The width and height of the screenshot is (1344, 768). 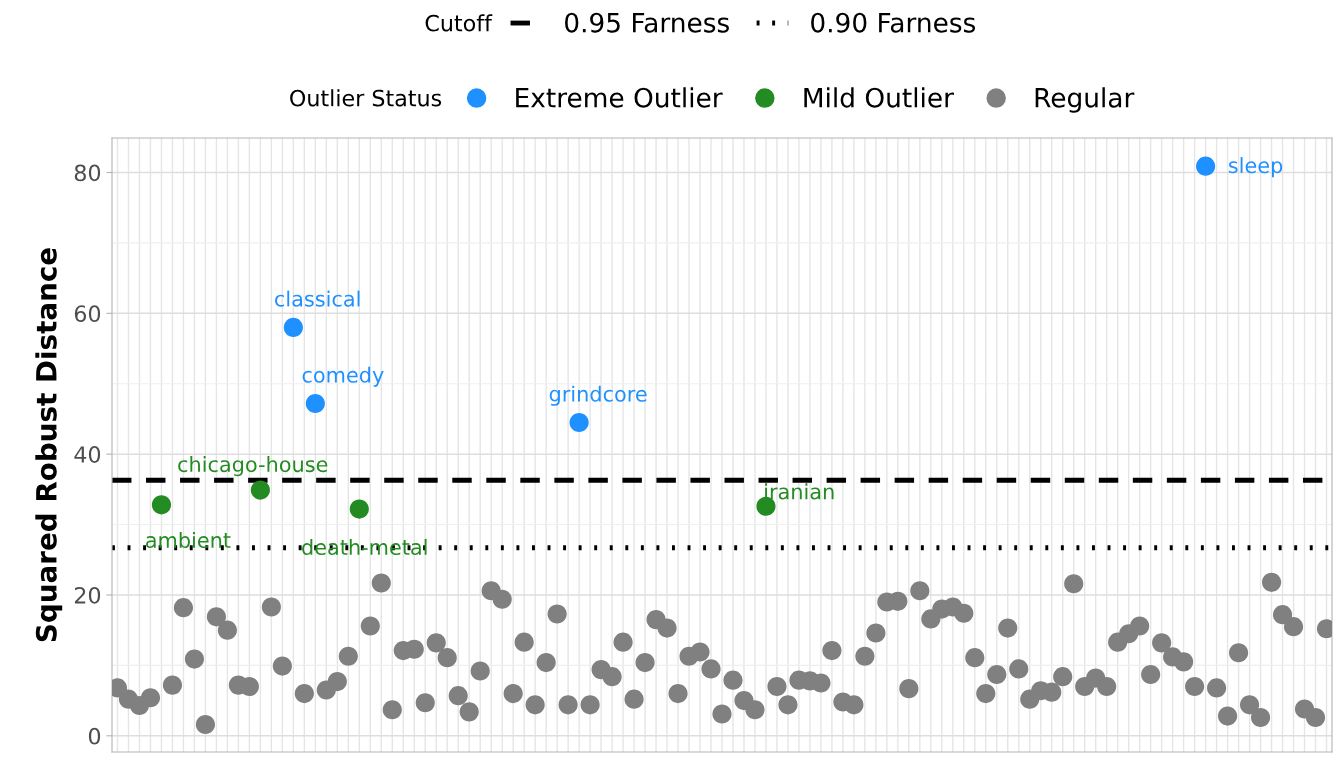 I want to click on annotation: iranian, so click(x=799, y=491).